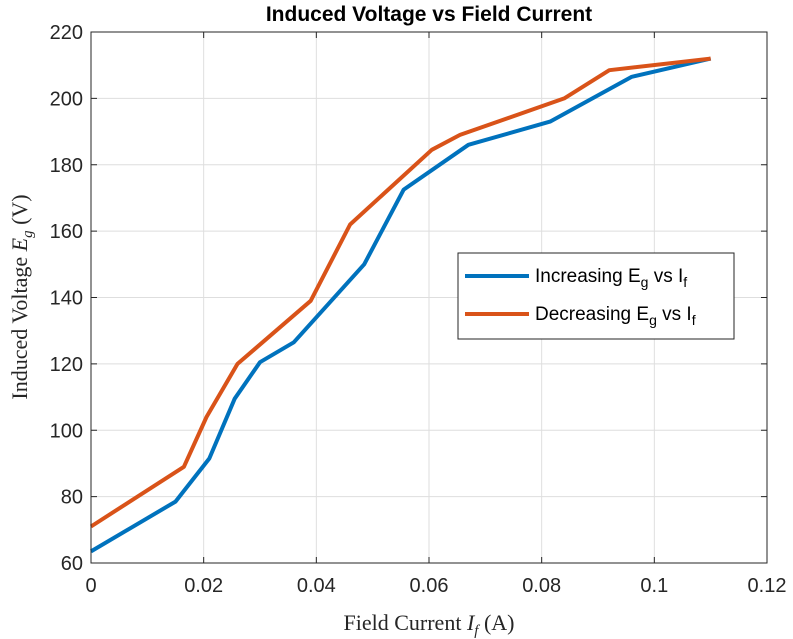 This screenshot has width=793, height=639. Describe the element at coordinates (611, 278) in the screenshot. I see `legend-label-increasing: Increasing Eg vs If` at that location.